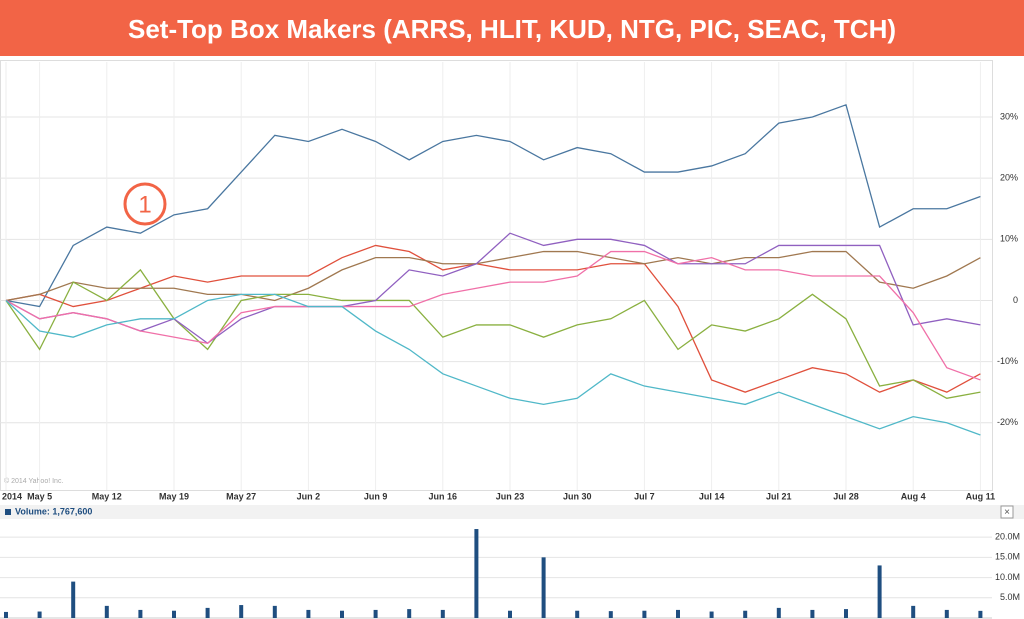  I want to click on annotation: 1, so click(144, 204).